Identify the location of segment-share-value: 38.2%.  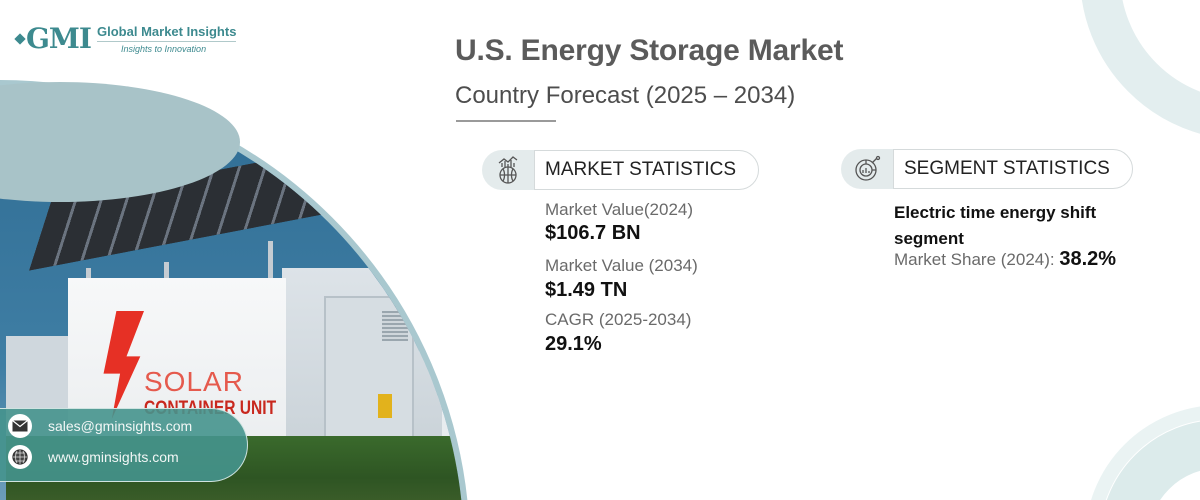
(1088, 259).